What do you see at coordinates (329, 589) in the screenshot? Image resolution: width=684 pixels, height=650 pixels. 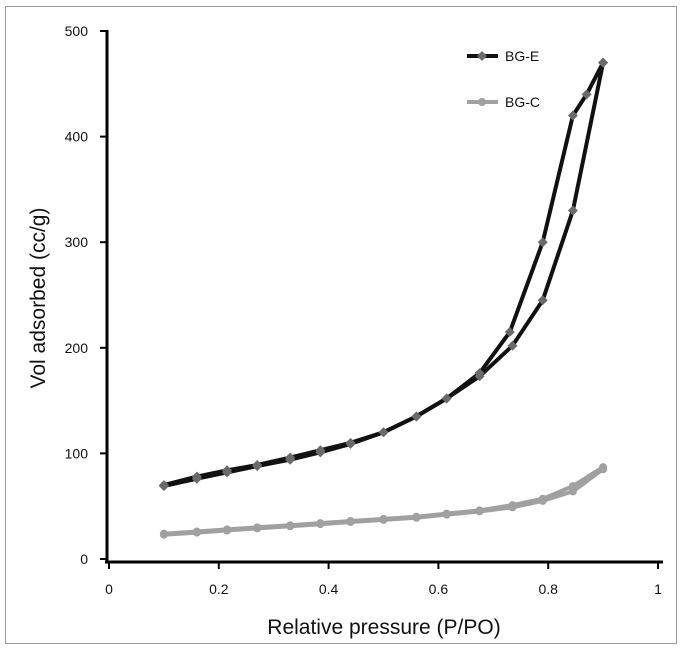 I see `x-tick-label: 0.4` at bounding box center [329, 589].